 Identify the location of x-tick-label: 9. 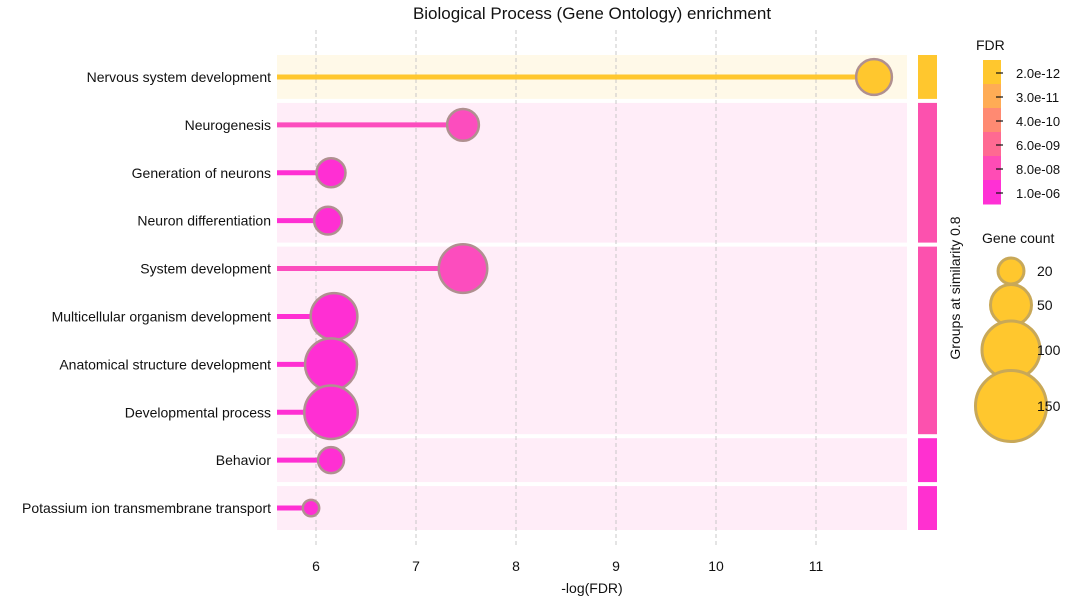
(616, 566).